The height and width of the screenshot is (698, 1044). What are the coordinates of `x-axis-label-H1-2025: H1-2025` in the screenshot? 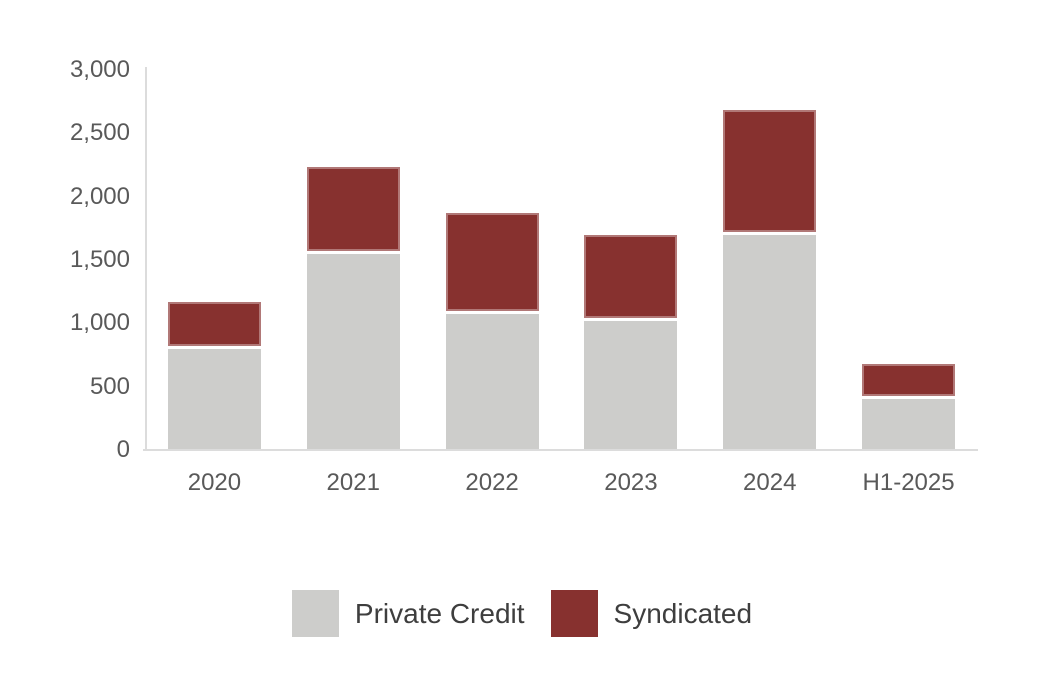 It's located at (908, 482).